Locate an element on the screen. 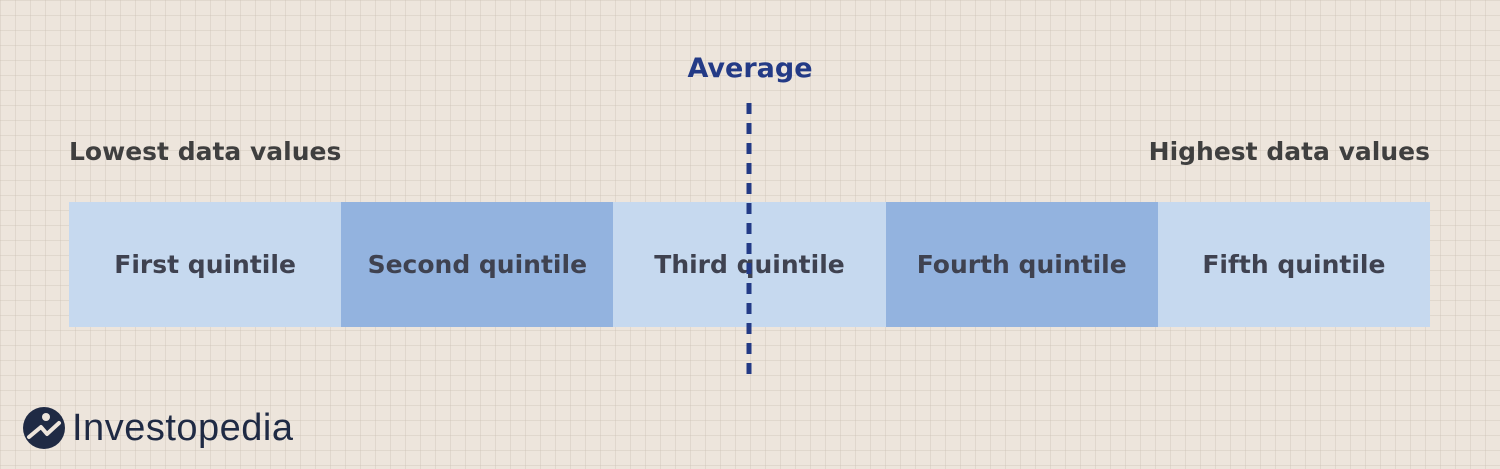 This screenshot has height=469, width=1500. quintile-segment-2: Second quintile is located at coordinates (477, 264).